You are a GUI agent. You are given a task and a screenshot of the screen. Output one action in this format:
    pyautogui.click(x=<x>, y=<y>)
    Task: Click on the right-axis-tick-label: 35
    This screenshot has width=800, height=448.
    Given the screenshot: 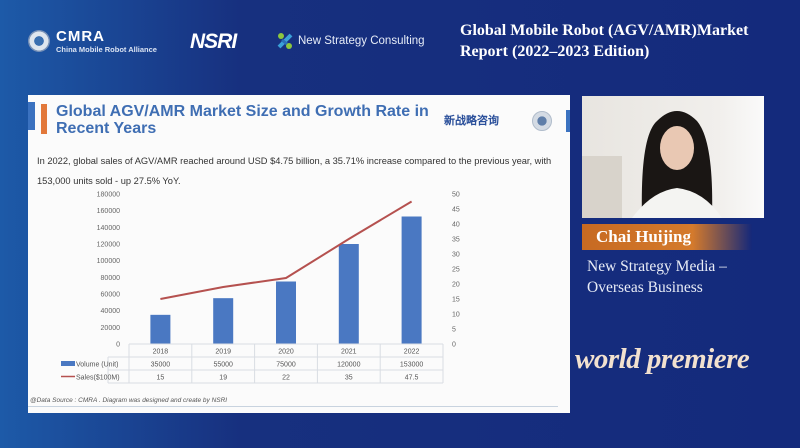 What is the action you would take?
    pyautogui.click(x=456, y=240)
    